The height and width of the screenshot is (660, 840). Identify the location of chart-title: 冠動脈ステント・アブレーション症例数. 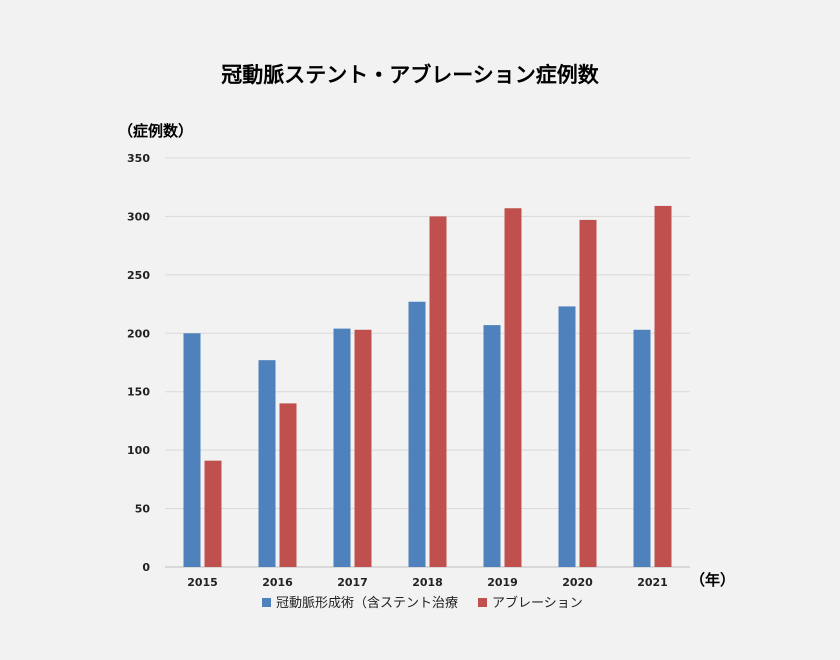
(410, 75).